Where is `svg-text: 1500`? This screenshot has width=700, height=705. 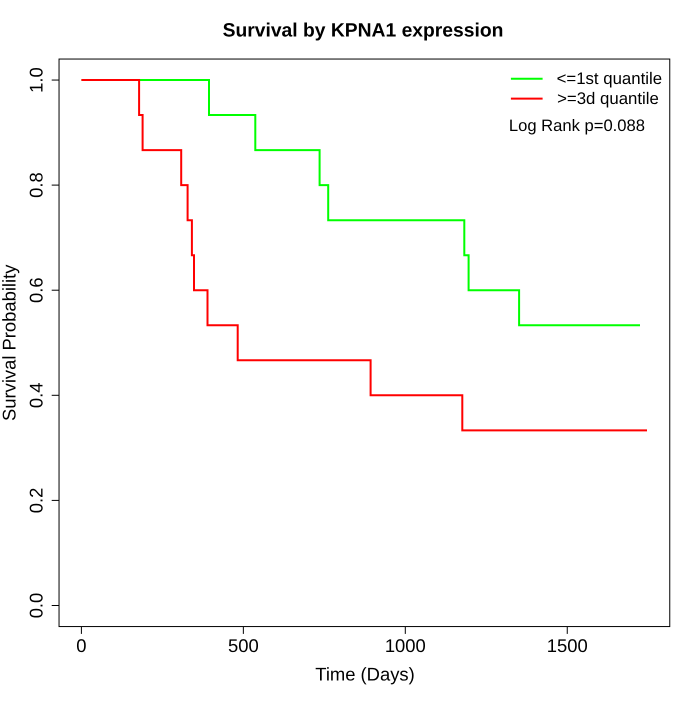
svg-text: 1500 is located at coordinates (567, 645).